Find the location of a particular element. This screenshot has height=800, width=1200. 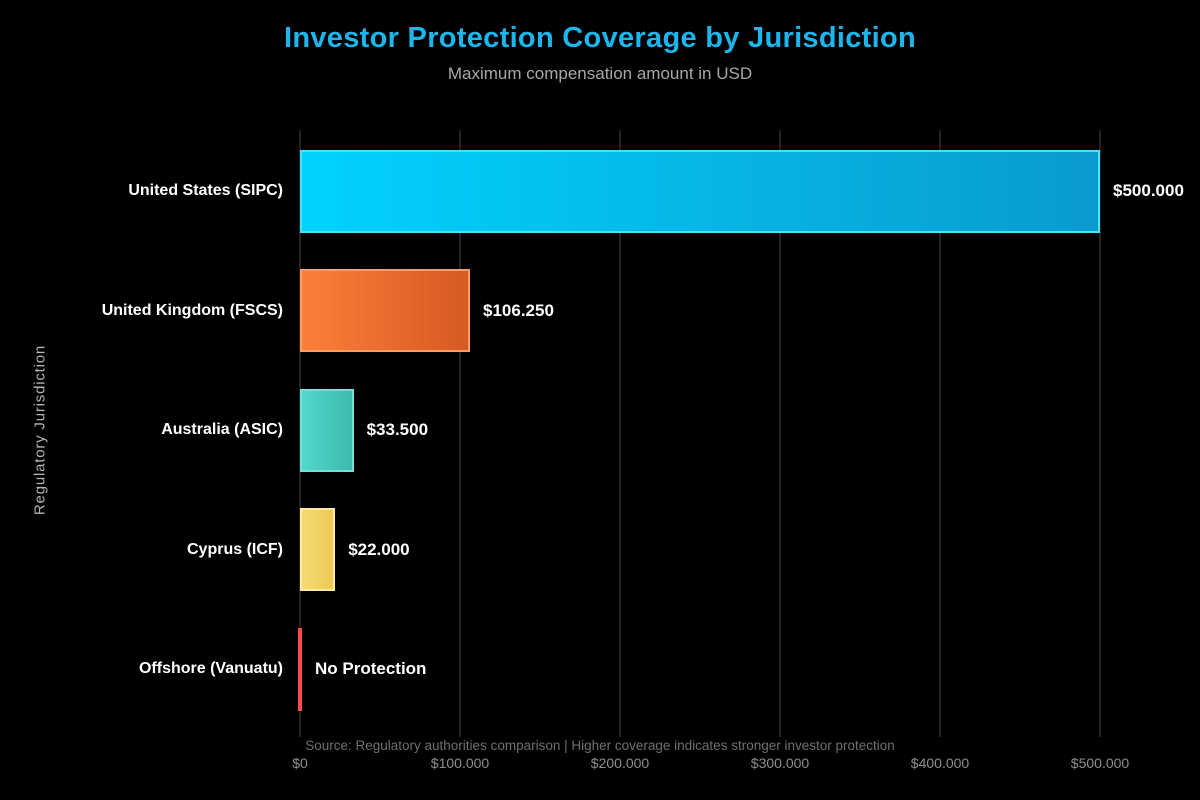

x-tick-label: $500.000 is located at coordinates (1100, 763).